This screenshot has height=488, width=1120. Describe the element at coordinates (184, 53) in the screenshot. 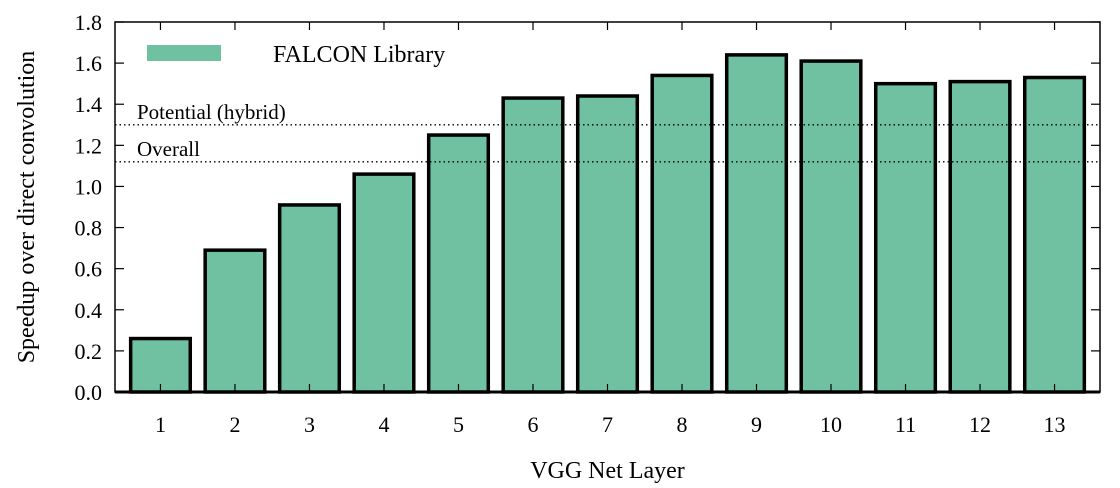

I see `legend-swatch-falcon-library` at that location.